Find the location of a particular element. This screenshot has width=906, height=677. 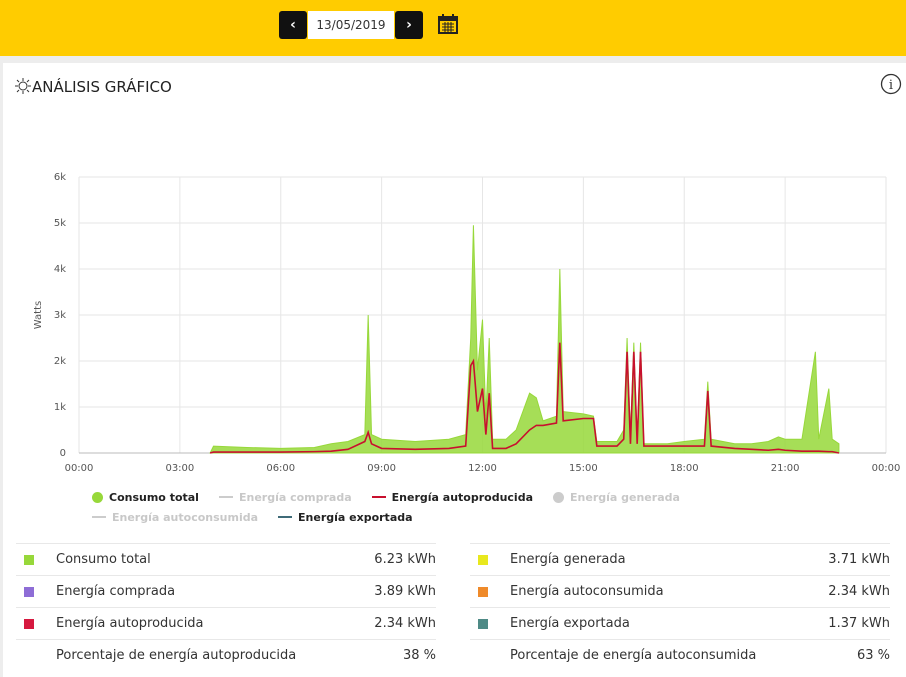

x-tick-label: 06:00 is located at coordinates (280, 468).